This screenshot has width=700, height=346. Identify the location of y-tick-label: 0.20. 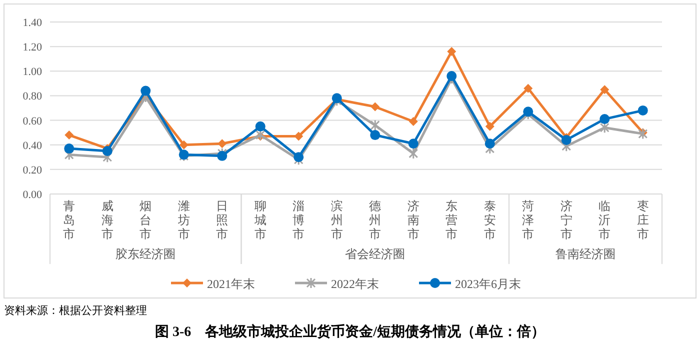
(32, 170).